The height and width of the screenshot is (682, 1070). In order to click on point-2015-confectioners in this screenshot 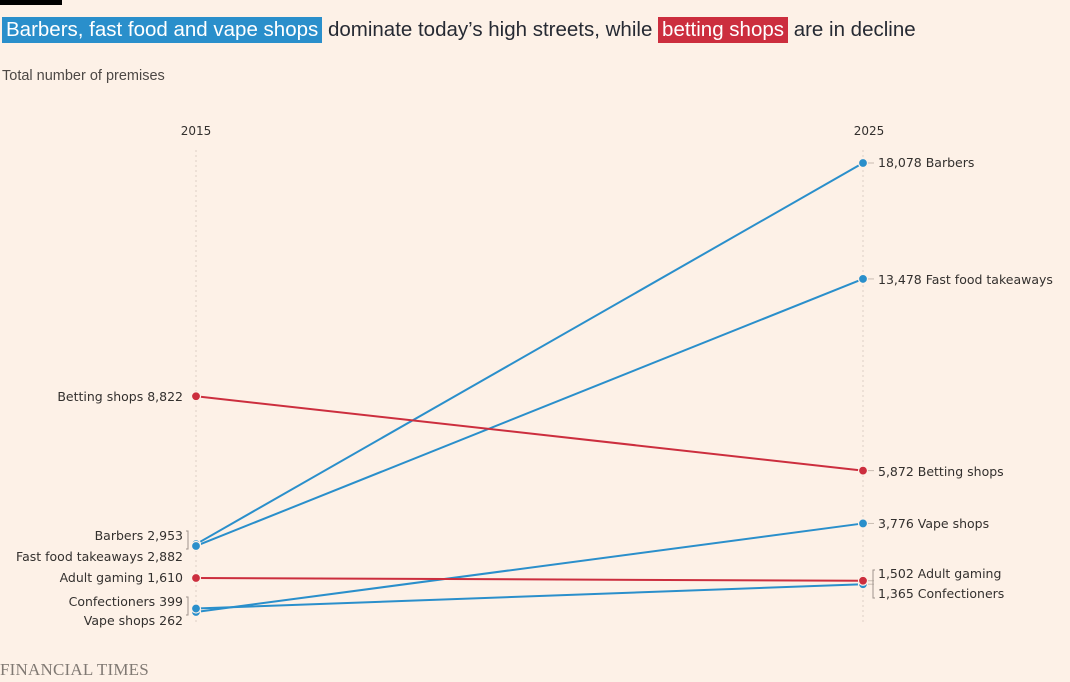, I will do `click(196, 608)`.